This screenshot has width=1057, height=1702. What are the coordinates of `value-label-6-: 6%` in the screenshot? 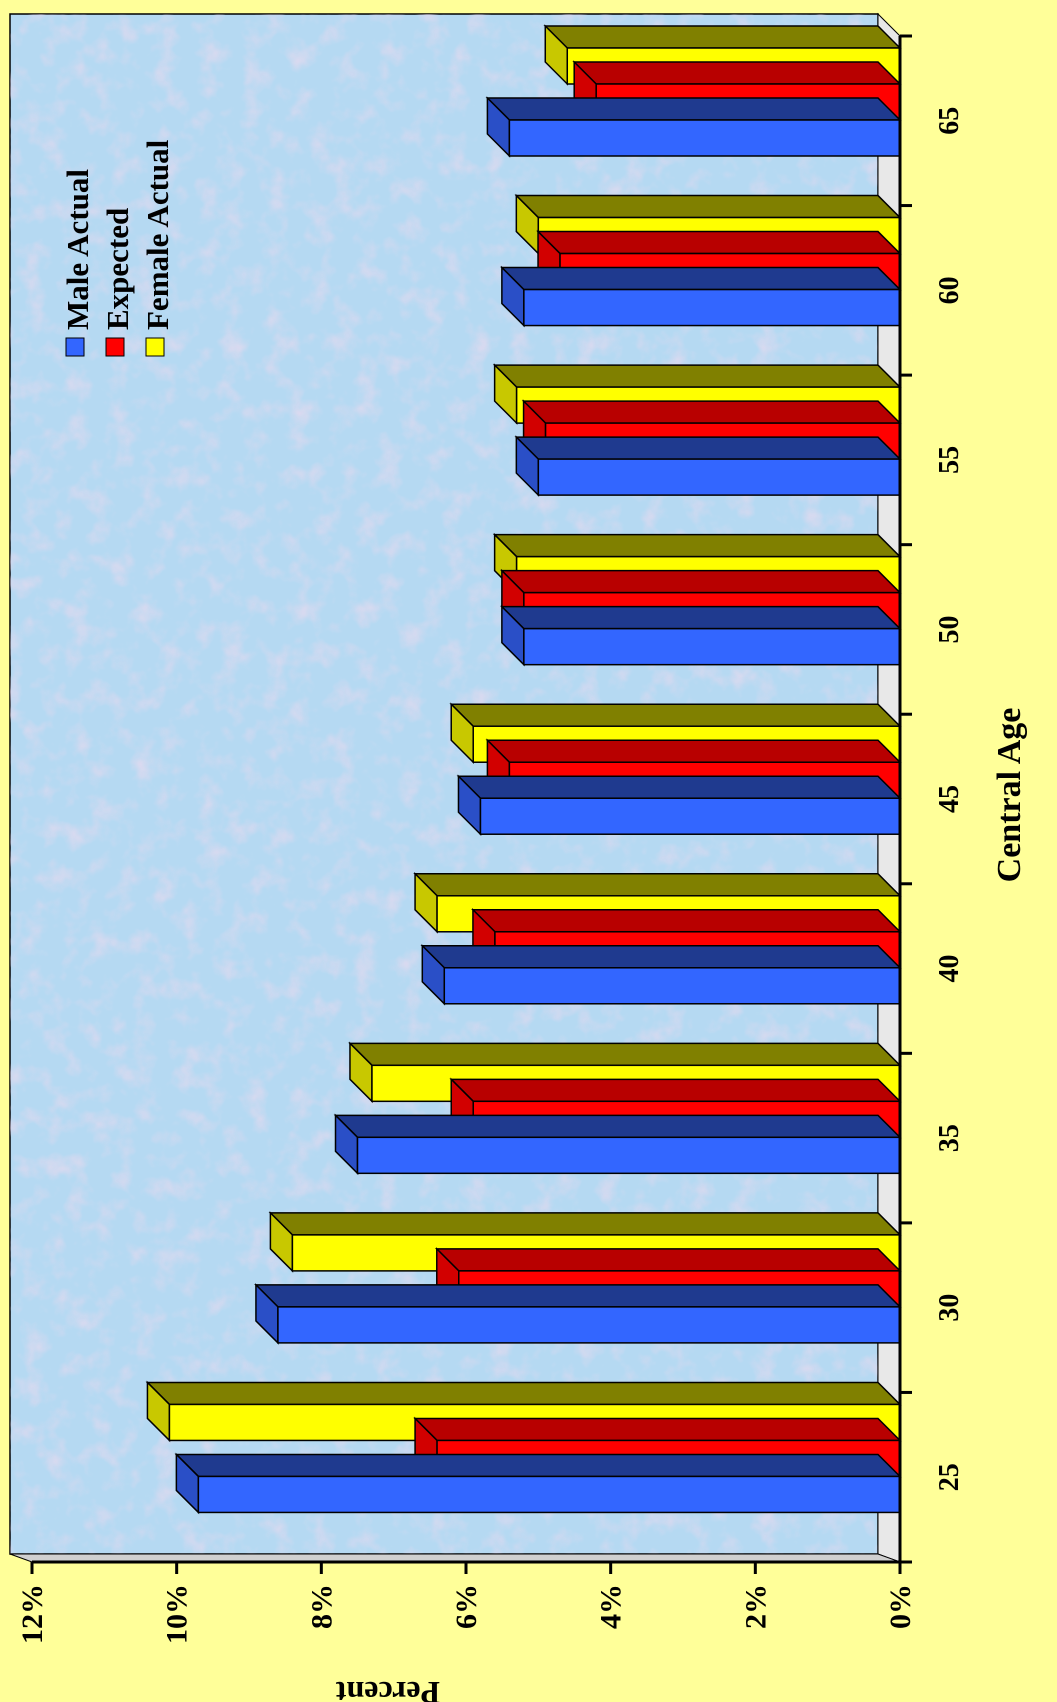 It's located at (466, 1606).